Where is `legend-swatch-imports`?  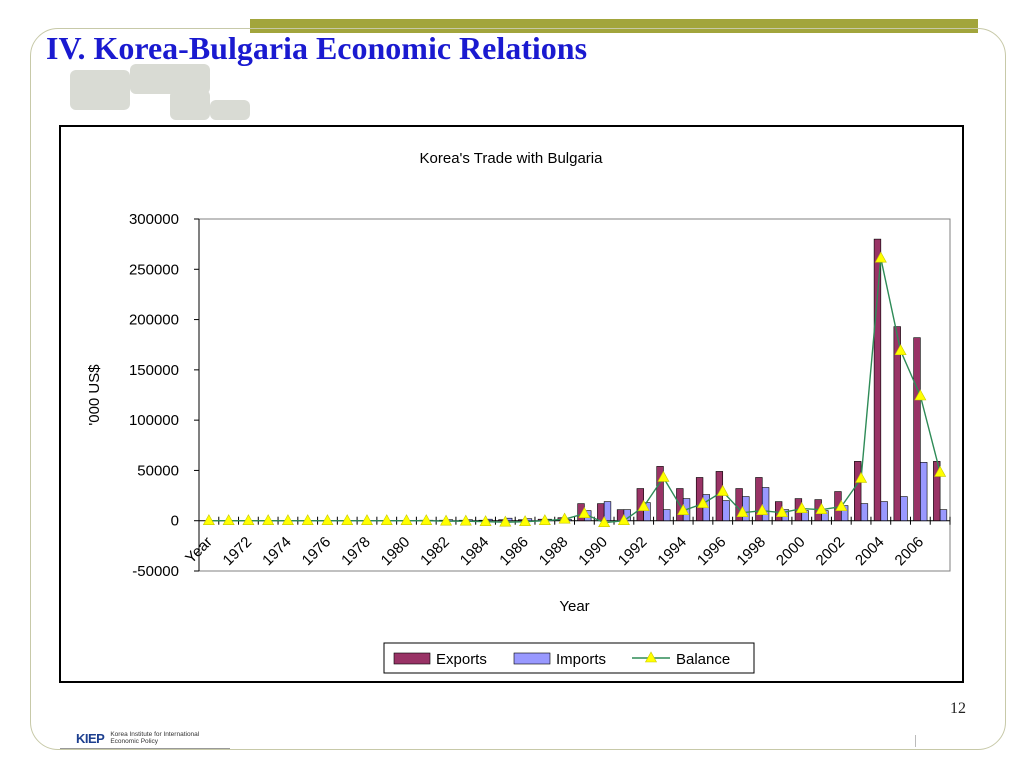
legend-swatch-imports is located at coordinates (532, 658).